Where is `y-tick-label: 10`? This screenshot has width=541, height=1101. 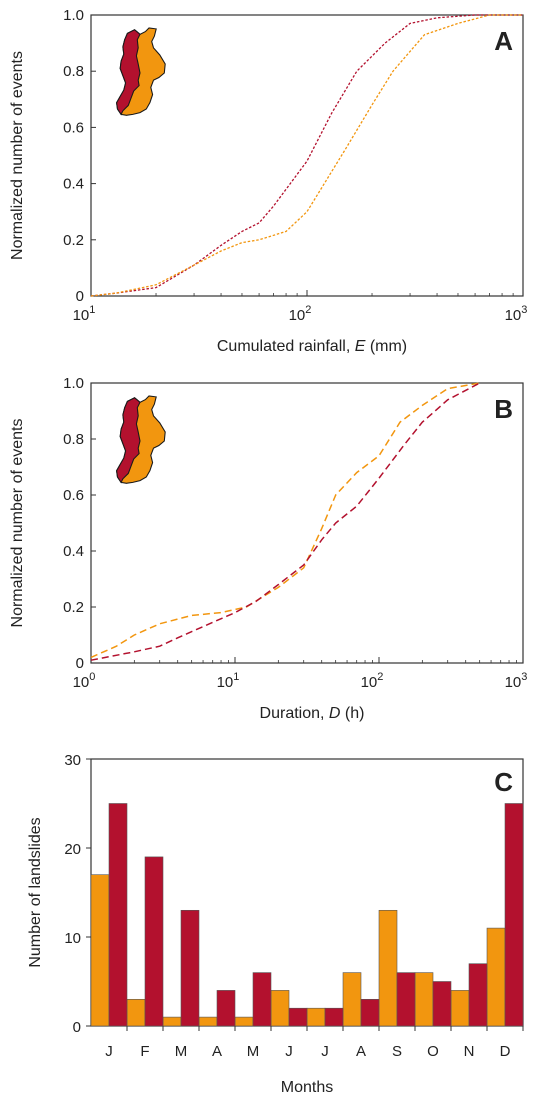 y-tick-label: 10 is located at coordinates (72, 938).